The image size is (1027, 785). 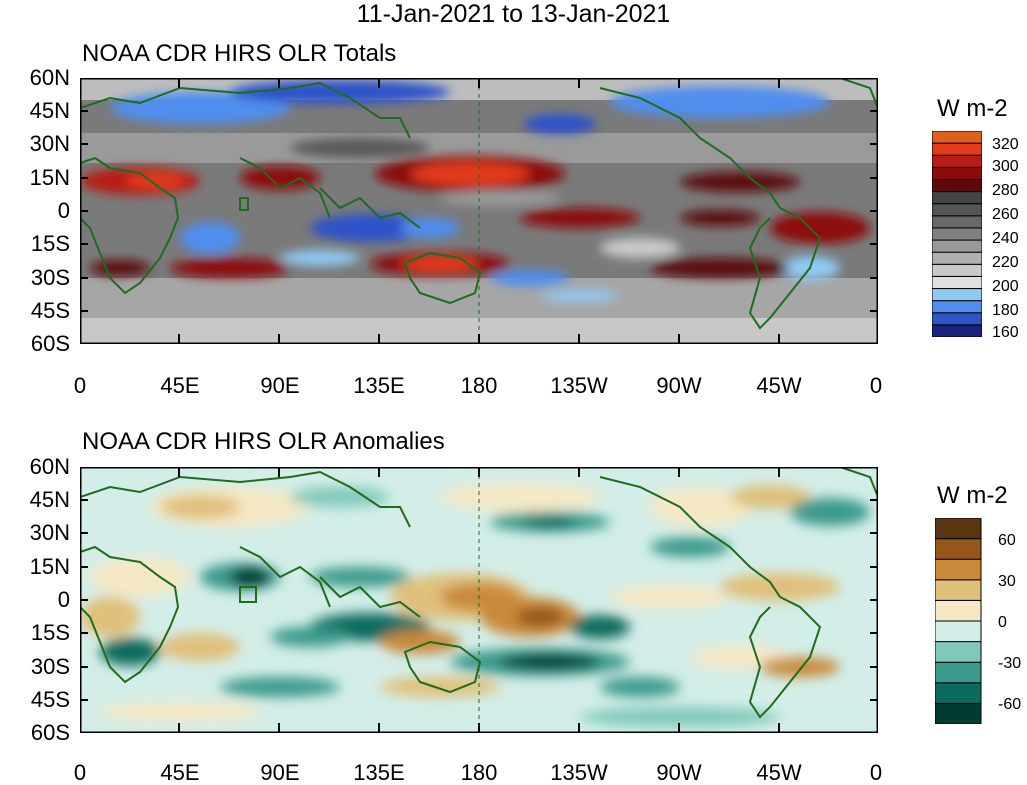 What do you see at coordinates (679, 772) in the screenshot?
I see `lon-label-anomalies: 90W` at bounding box center [679, 772].